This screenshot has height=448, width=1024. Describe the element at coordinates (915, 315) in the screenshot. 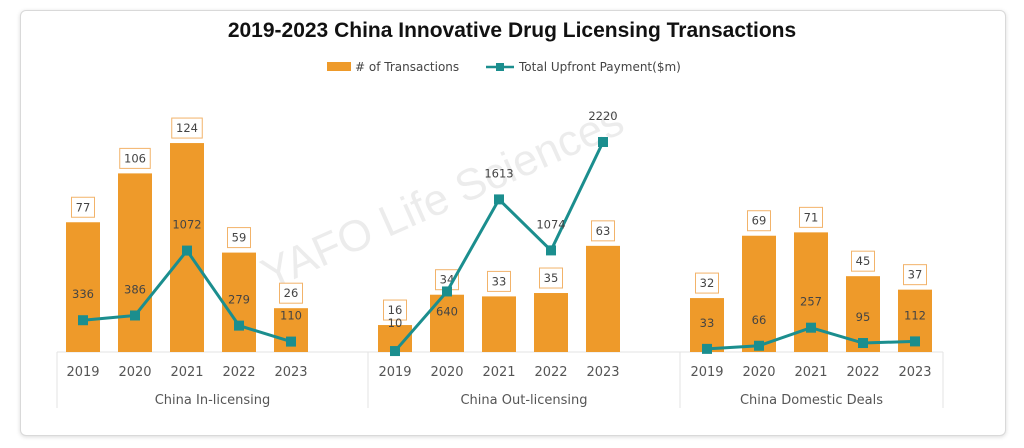

I see `line-label: 112` at that location.